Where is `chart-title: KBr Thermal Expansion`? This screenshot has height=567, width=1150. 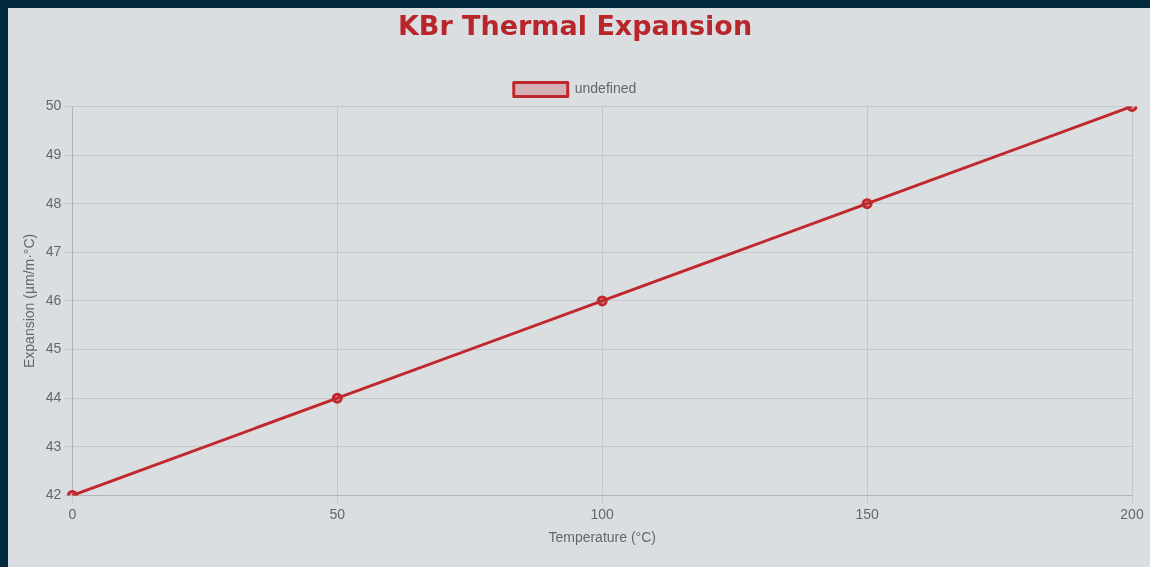 chart-title: KBr Thermal Expansion is located at coordinates (575, 26).